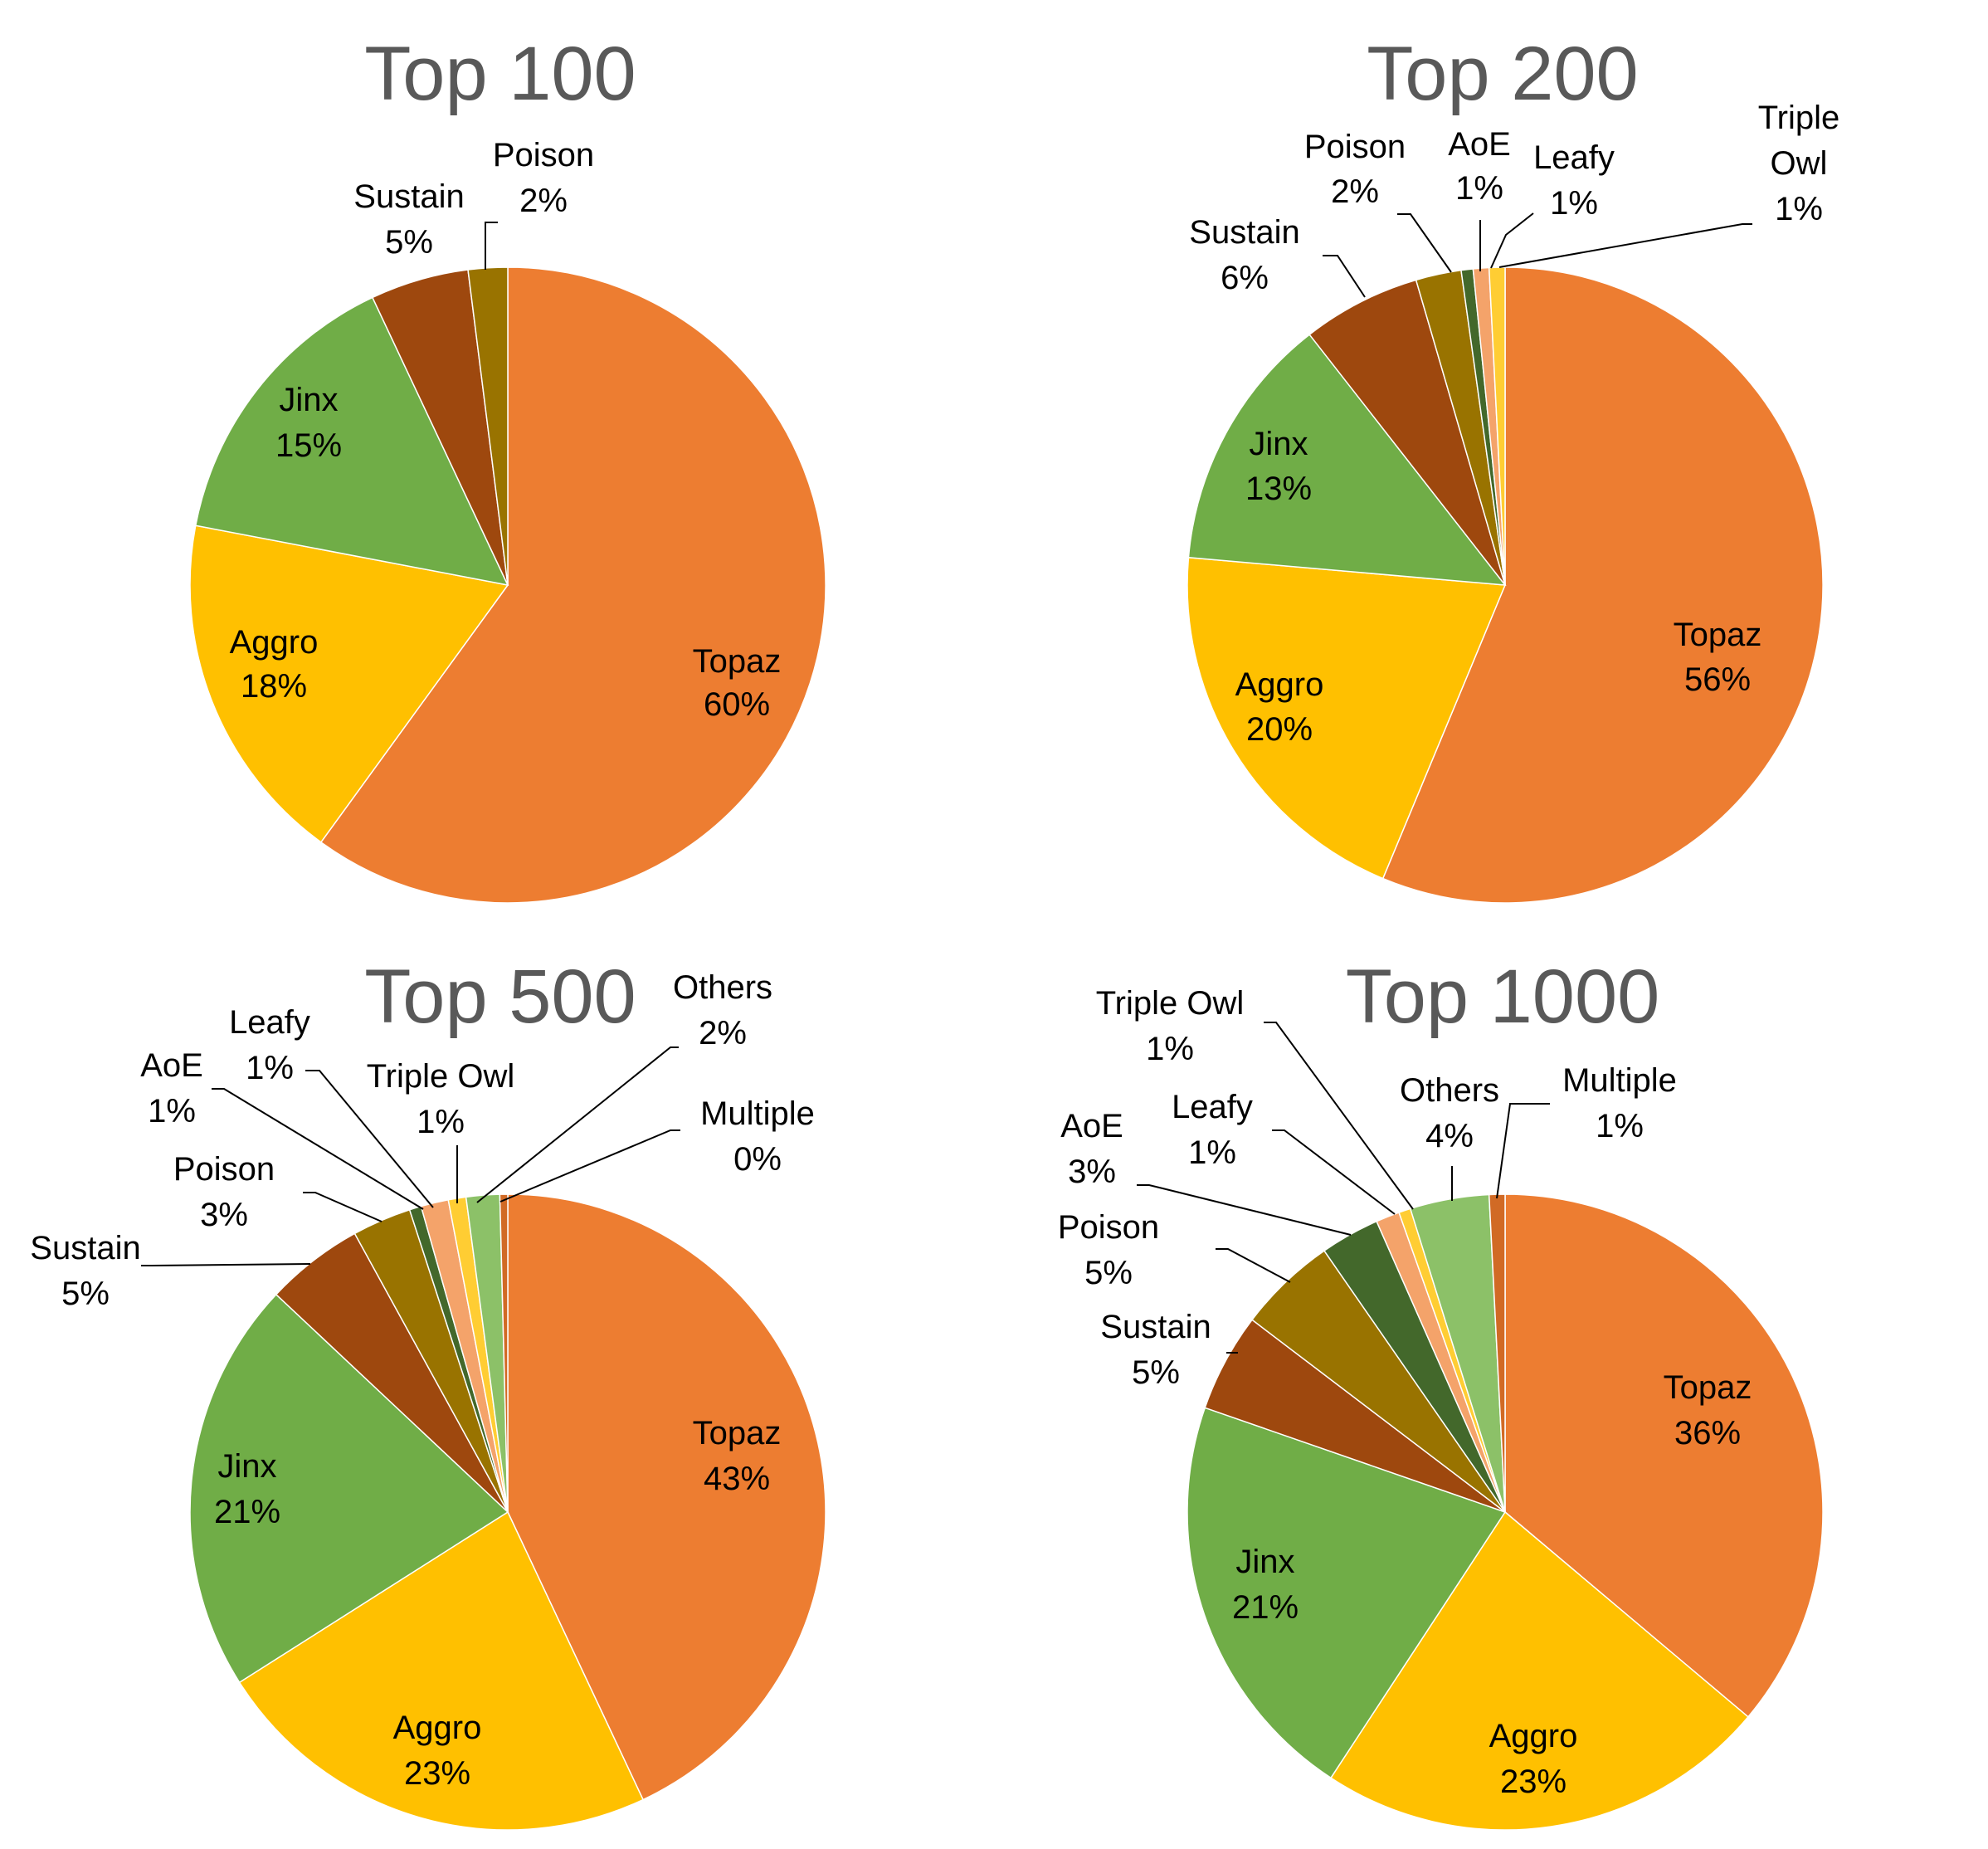  Describe the element at coordinates (1497, 426) in the screenshot. I see `slice-triple-owl` at that location.